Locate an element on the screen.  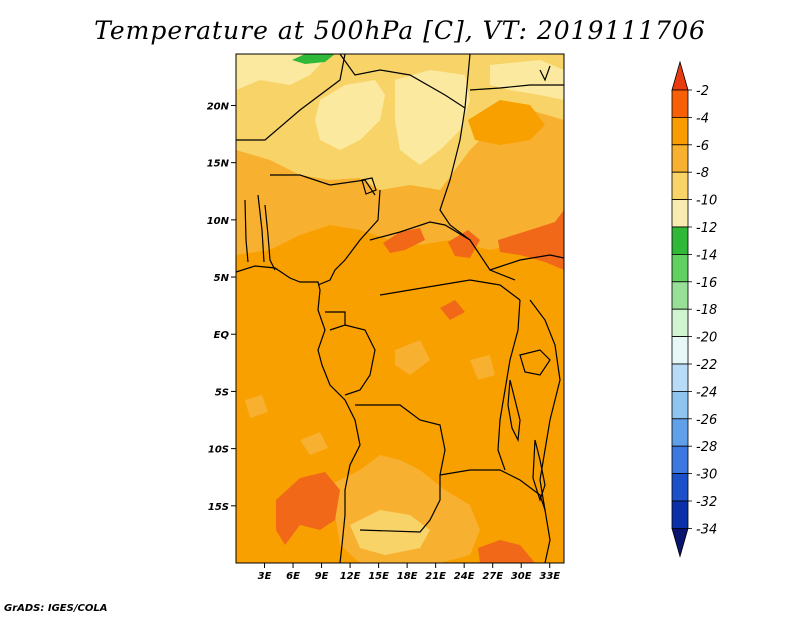
border-gabon is located at coordinates (335, 318).